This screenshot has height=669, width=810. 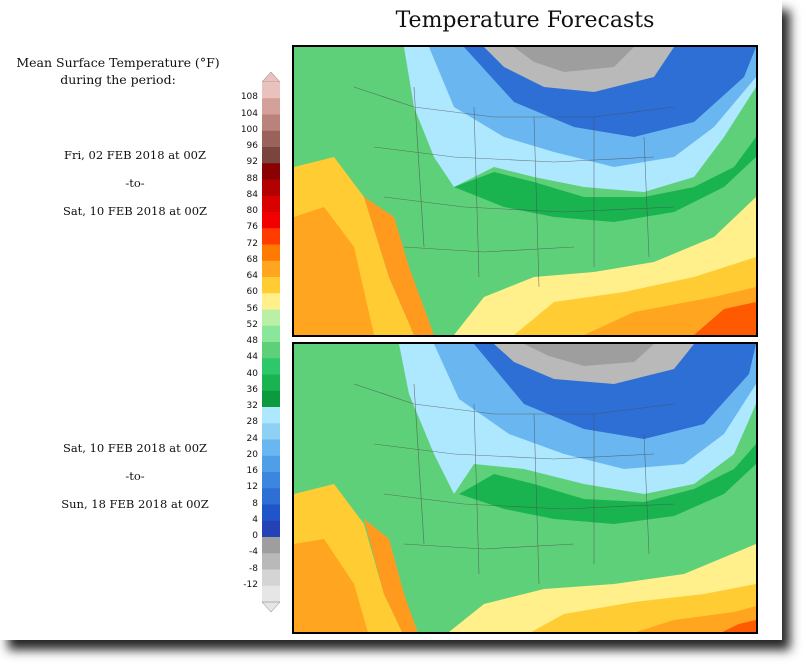 What do you see at coordinates (249, 113) in the screenshot?
I see `colorbar-tick-label: 104` at bounding box center [249, 113].